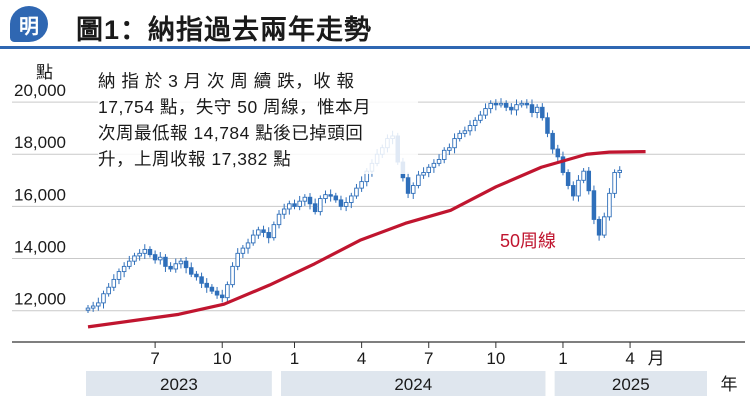  I want to click on year-label: 2023, so click(179, 384).